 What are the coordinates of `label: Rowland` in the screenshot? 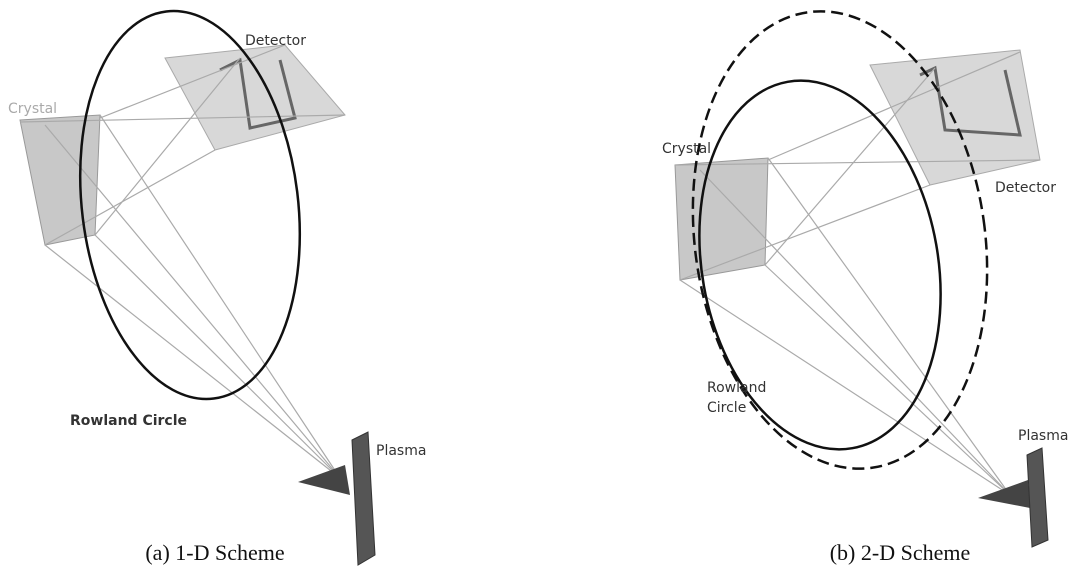 It's located at (736, 388).